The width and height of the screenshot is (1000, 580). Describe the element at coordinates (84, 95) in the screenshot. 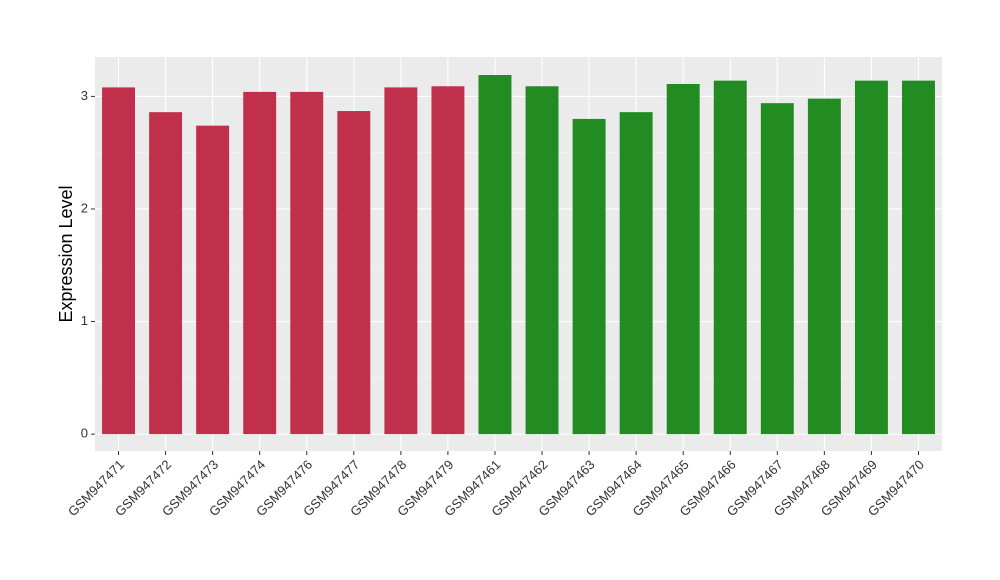

I see `y-tick-label: 3` at that location.